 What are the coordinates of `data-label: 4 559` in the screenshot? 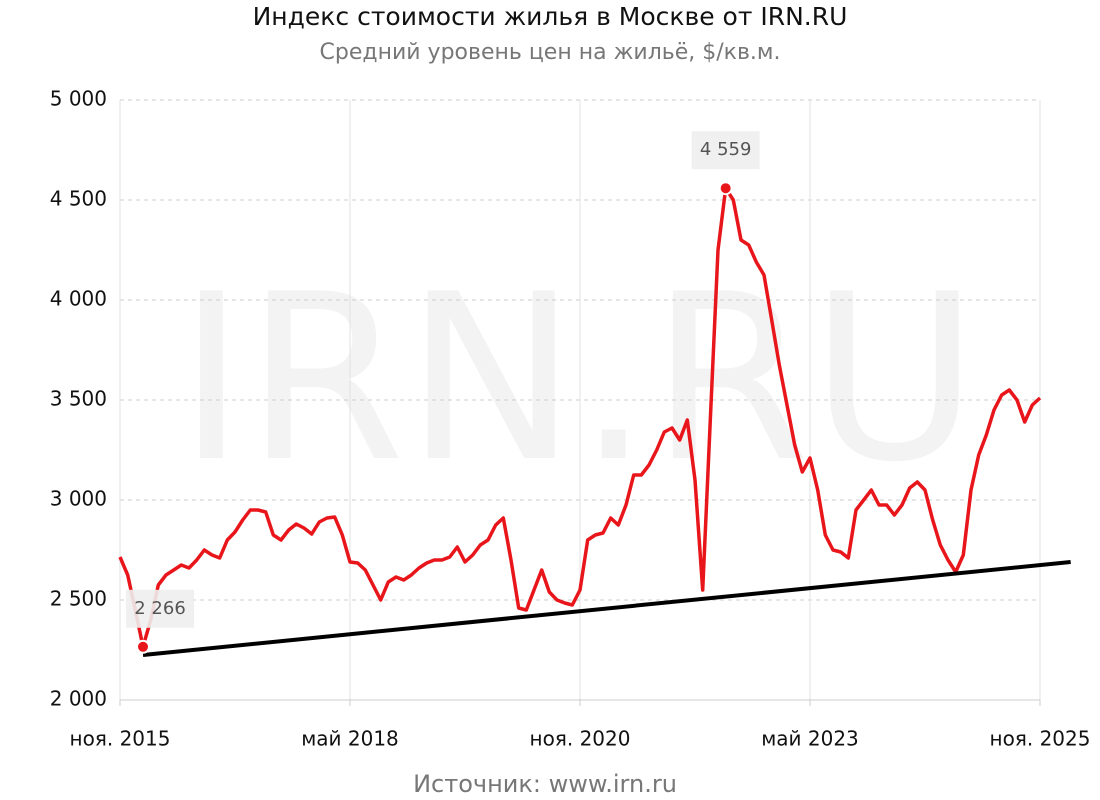 It's located at (726, 149).